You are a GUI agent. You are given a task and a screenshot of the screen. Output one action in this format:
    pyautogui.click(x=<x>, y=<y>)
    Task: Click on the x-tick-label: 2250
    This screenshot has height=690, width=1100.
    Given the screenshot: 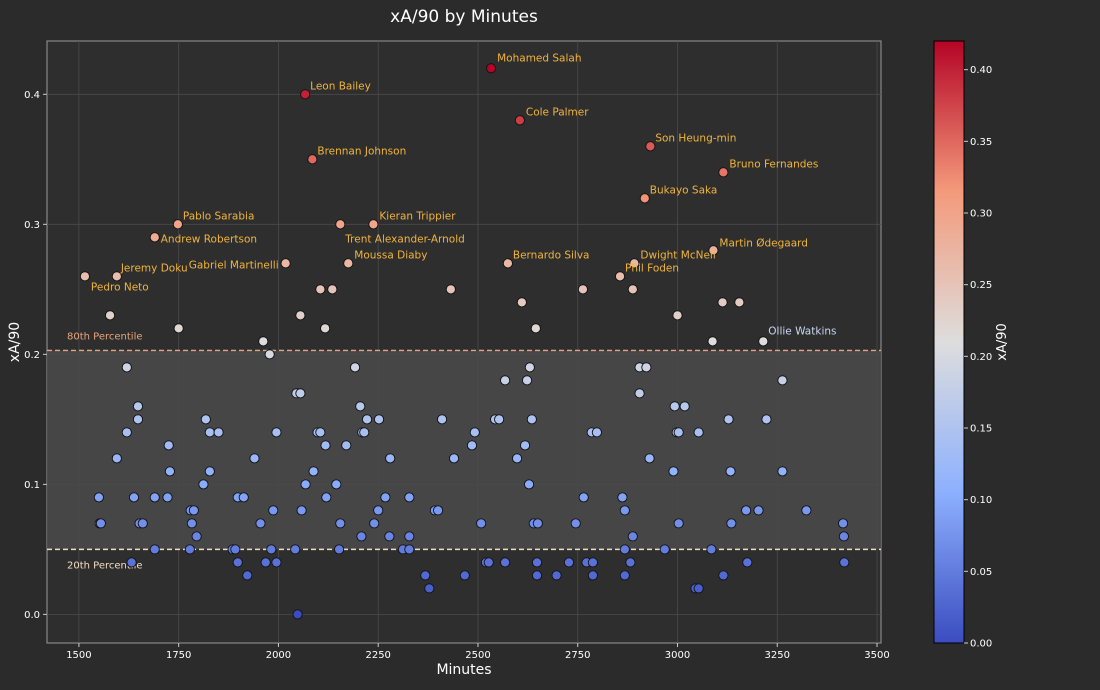 What is the action you would take?
    pyautogui.click(x=377, y=655)
    